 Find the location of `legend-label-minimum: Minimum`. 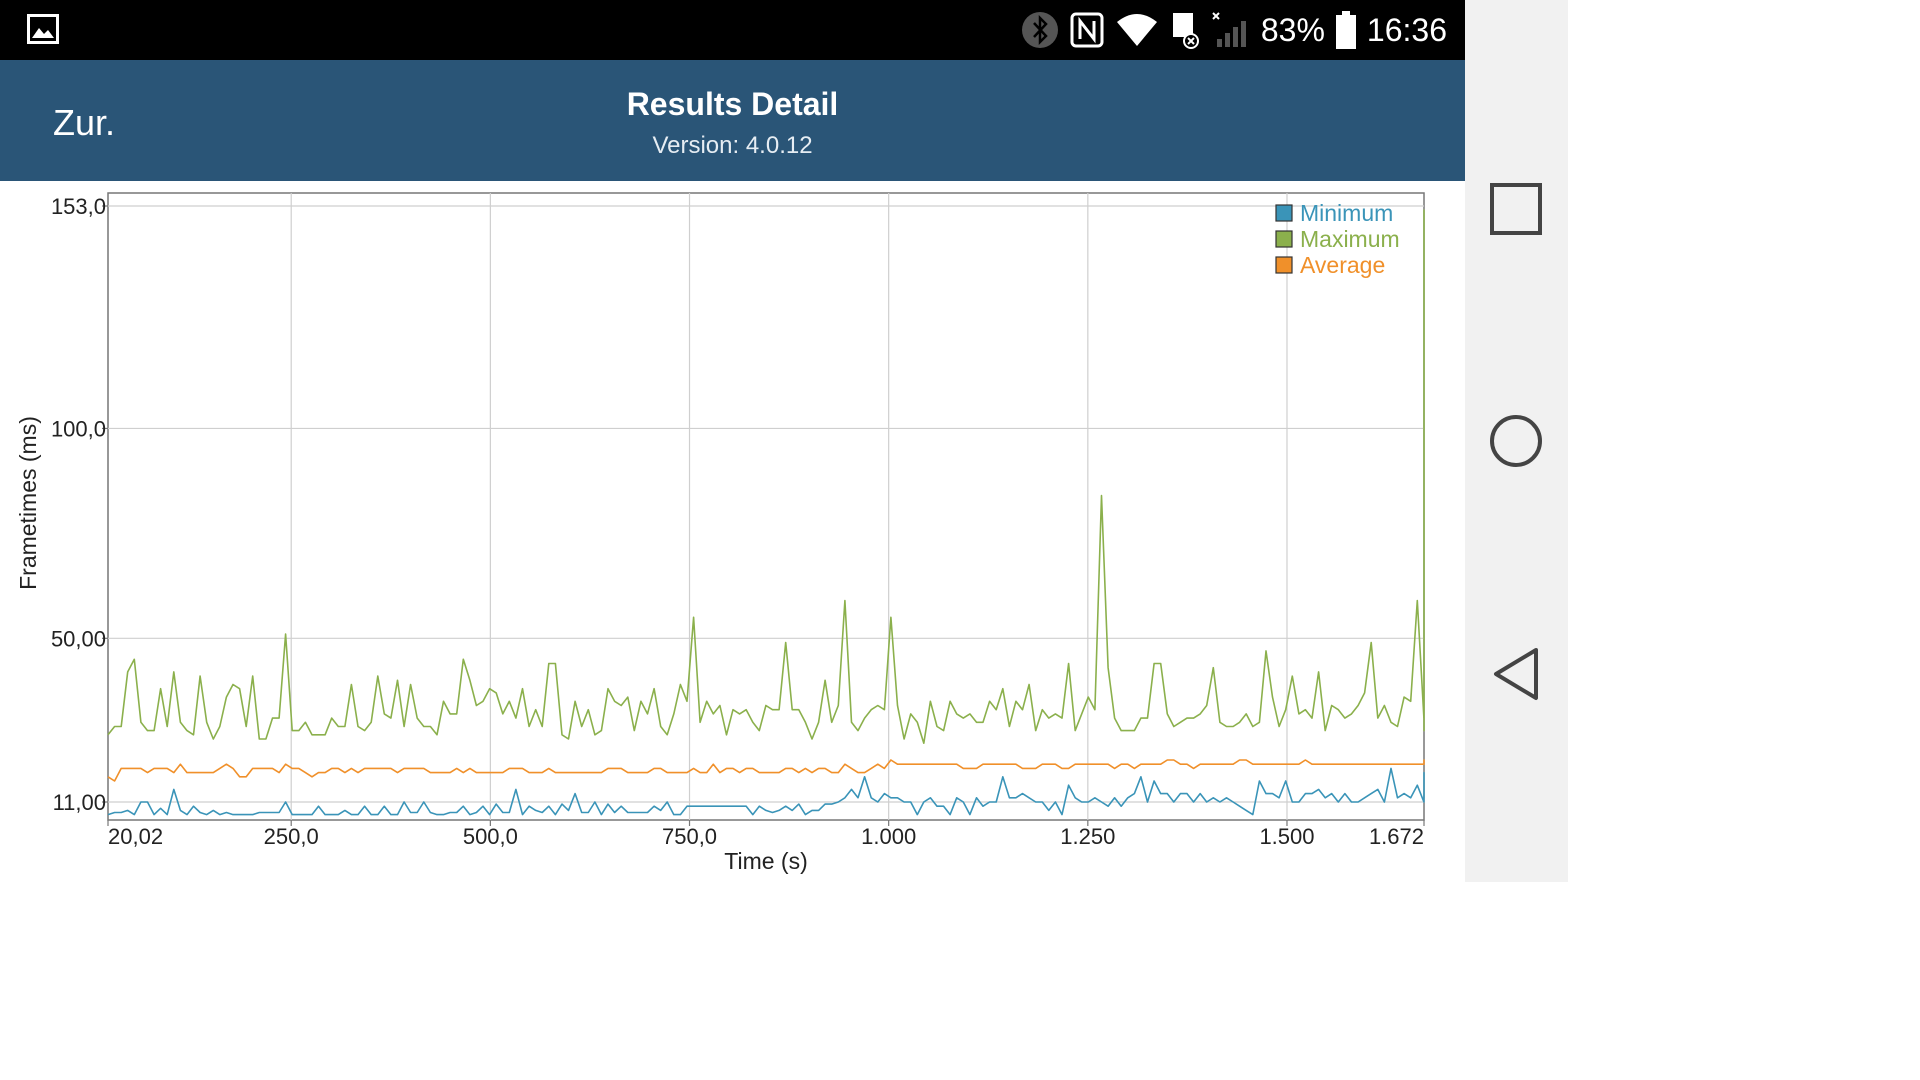

legend-label-minimum: Minimum is located at coordinates (1346, 213).